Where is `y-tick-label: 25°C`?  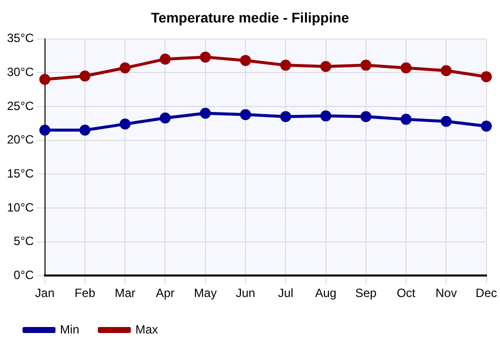
y-tick-label: 25°C is located at coordinates (20, 105).